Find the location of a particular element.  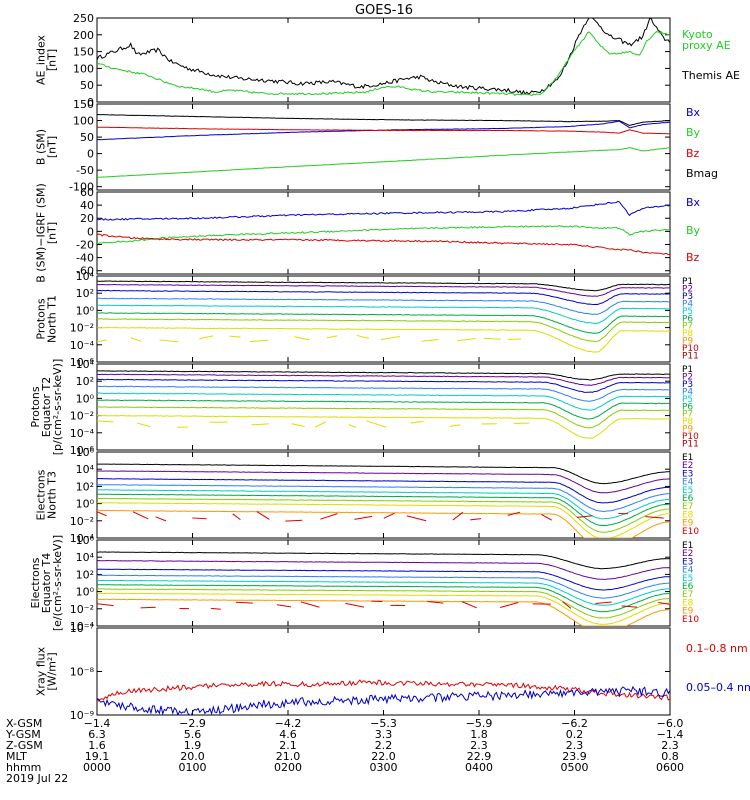

ephemeris-label: X-GSM is located at coordinates (24, 723).